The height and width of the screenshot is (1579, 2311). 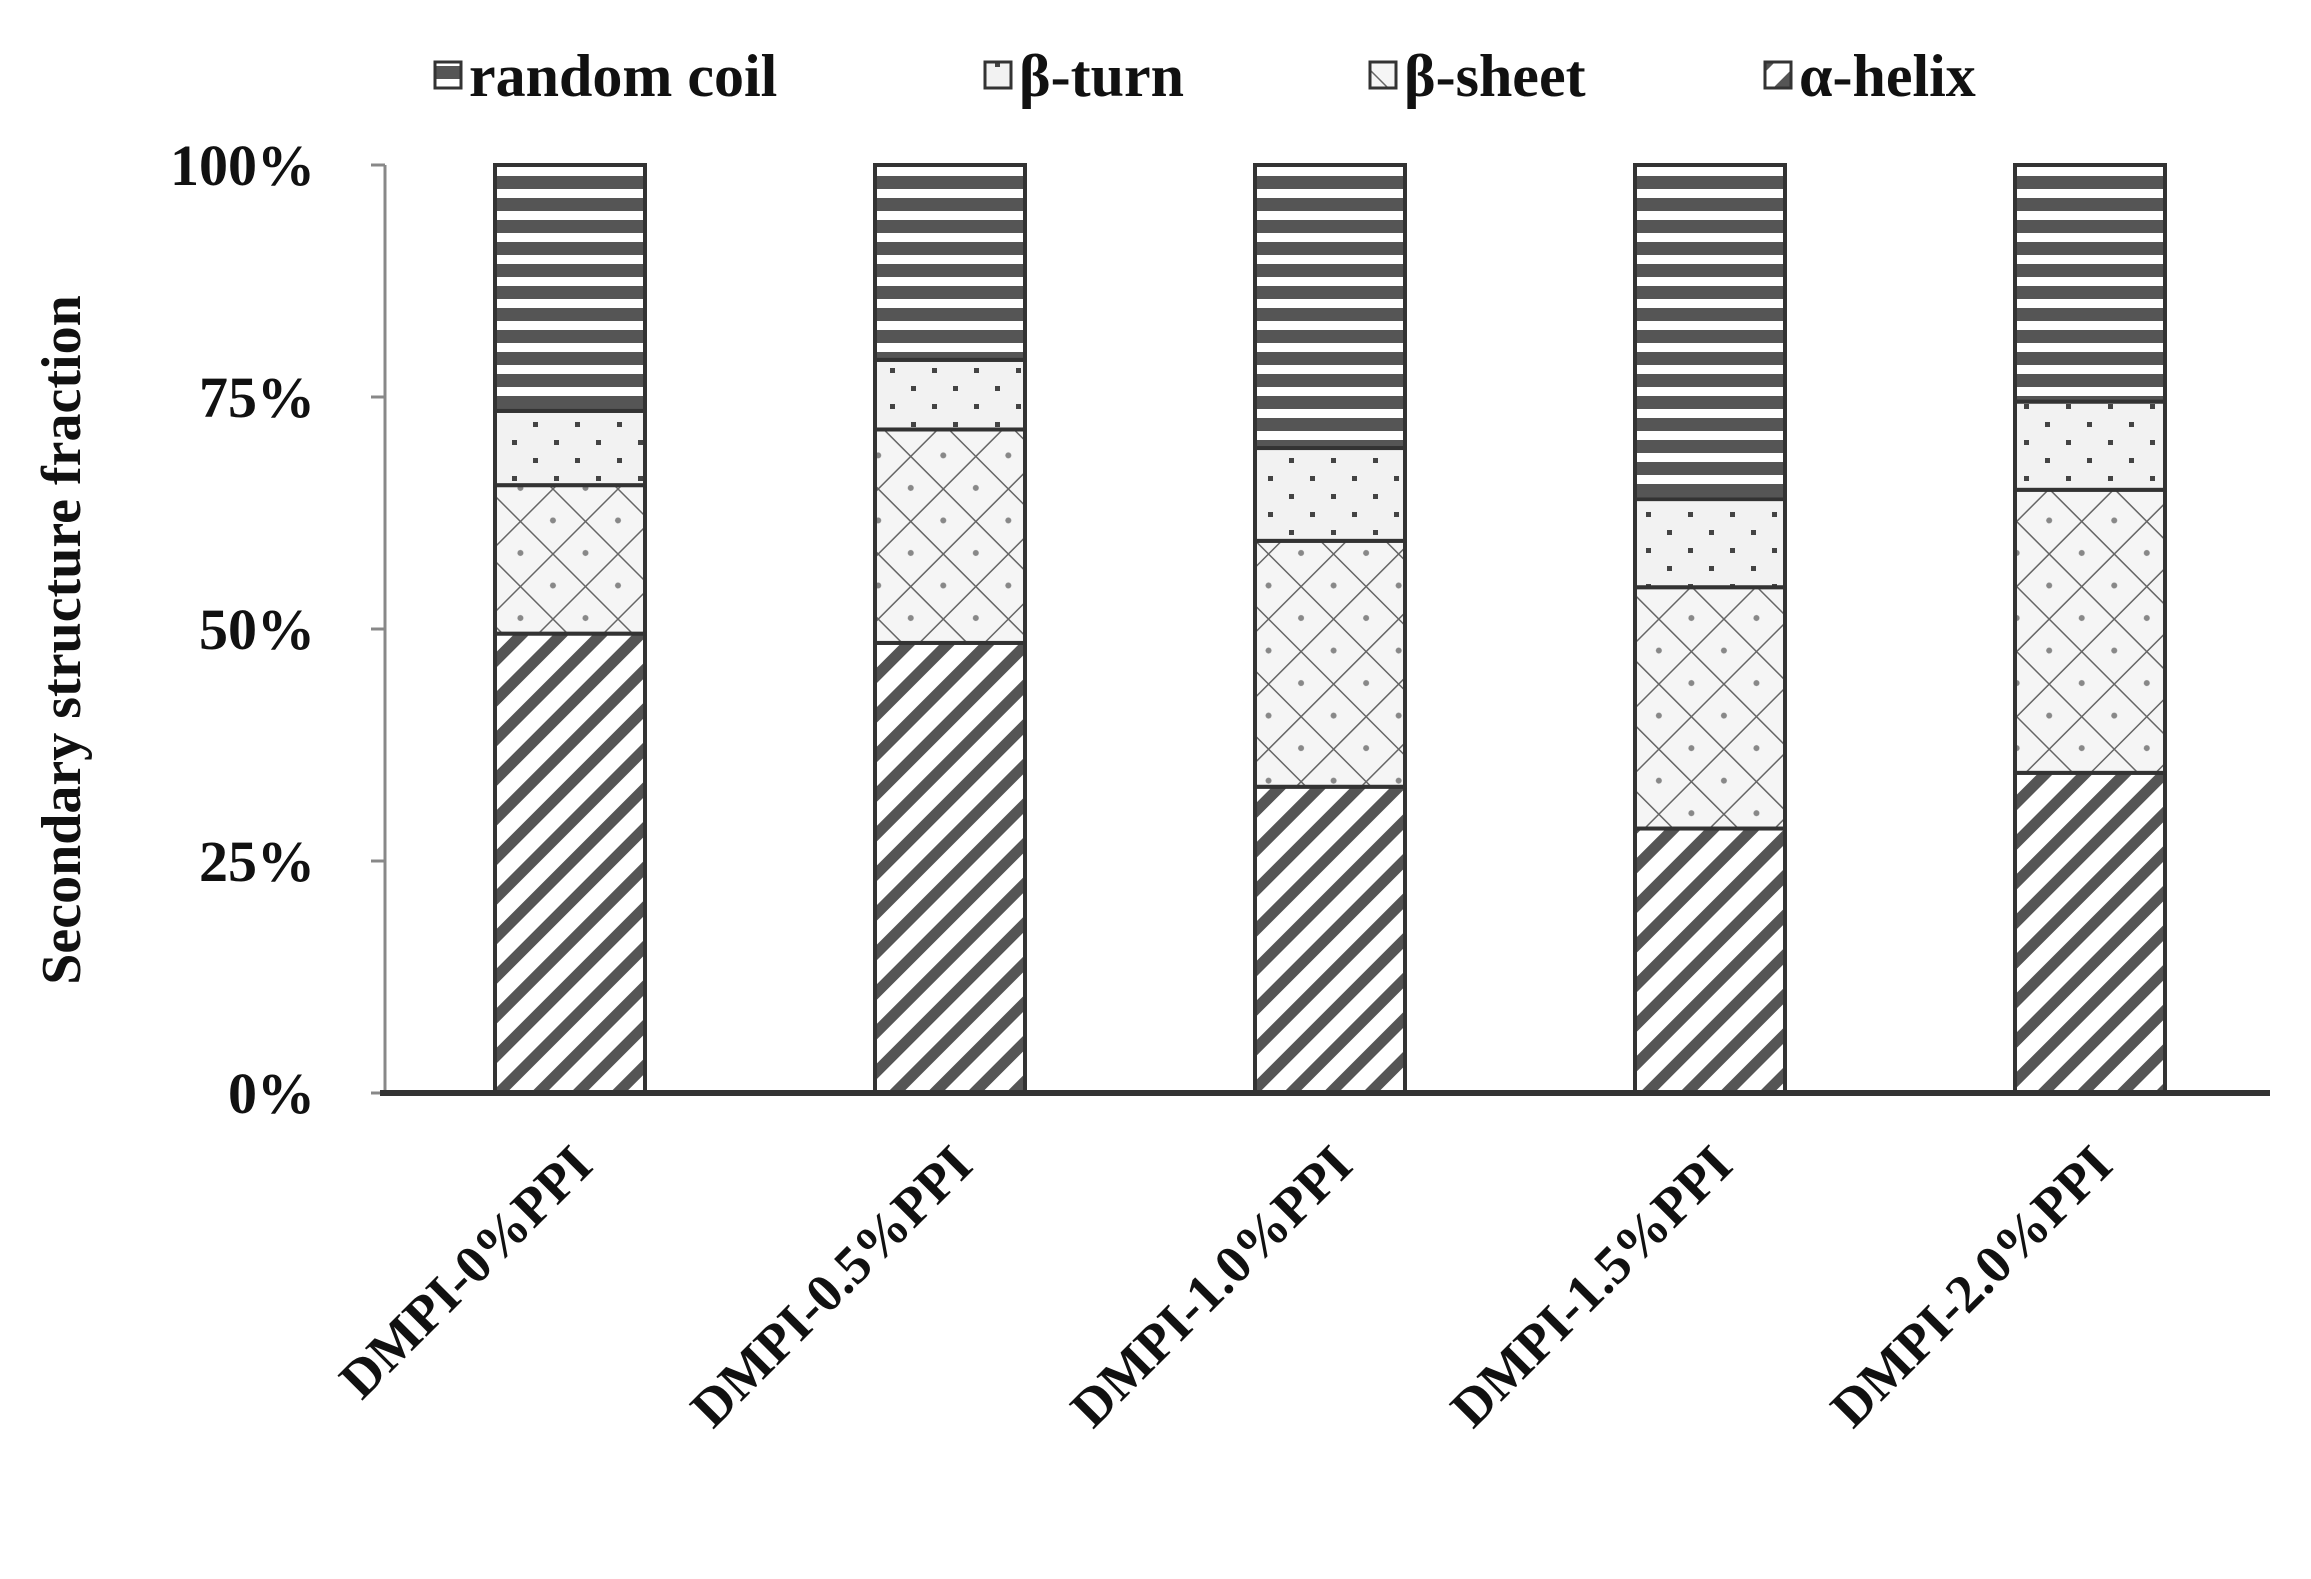 I want to click on legend-label: β-turn, so click(x=1101, y=76).